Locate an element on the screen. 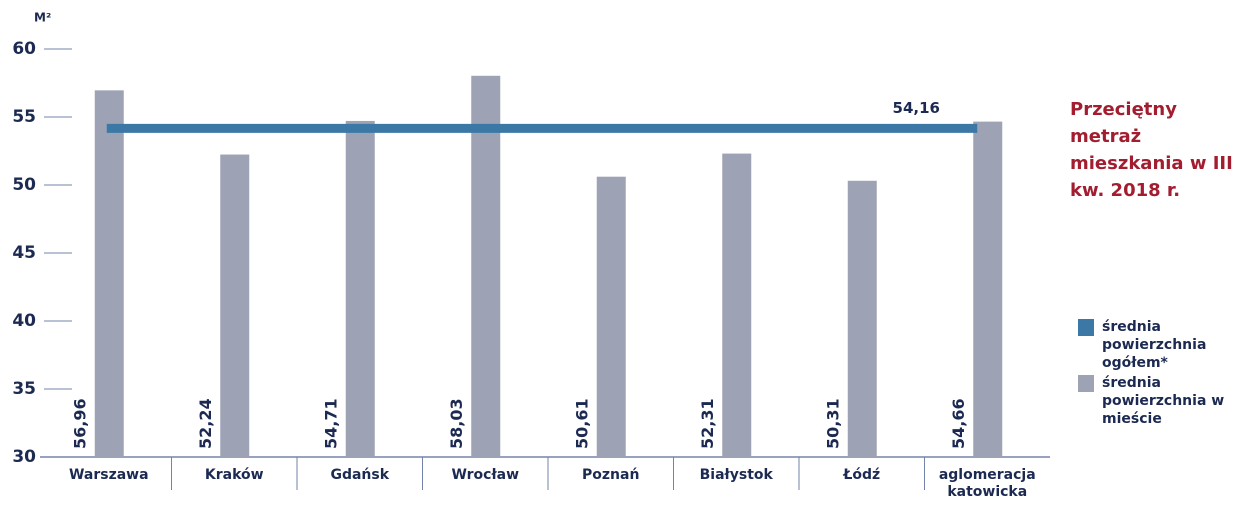 Image resolution: width=1257 pixels, height=513 pixels. legend-label: średnia powierzchnia ogółem* is located at coordinates (1154, 345).